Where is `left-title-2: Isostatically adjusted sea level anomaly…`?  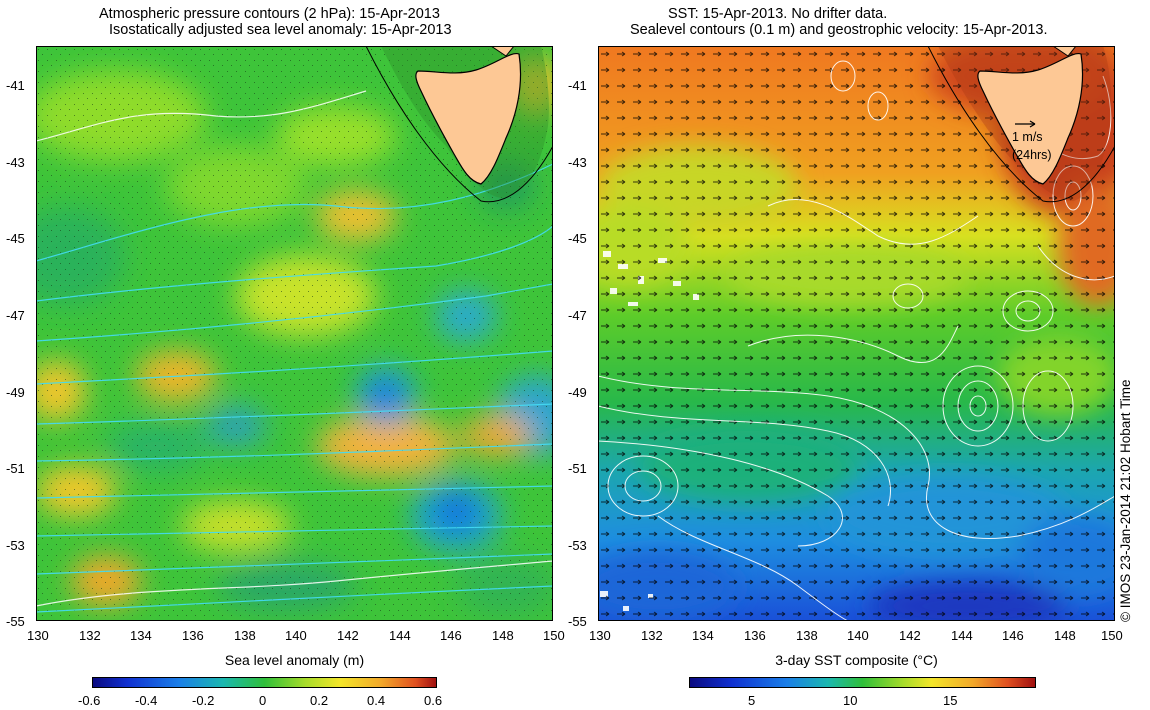 left-title-2: Isostatically adjusted sea level anomaly… is located at coordinates (280, 30).